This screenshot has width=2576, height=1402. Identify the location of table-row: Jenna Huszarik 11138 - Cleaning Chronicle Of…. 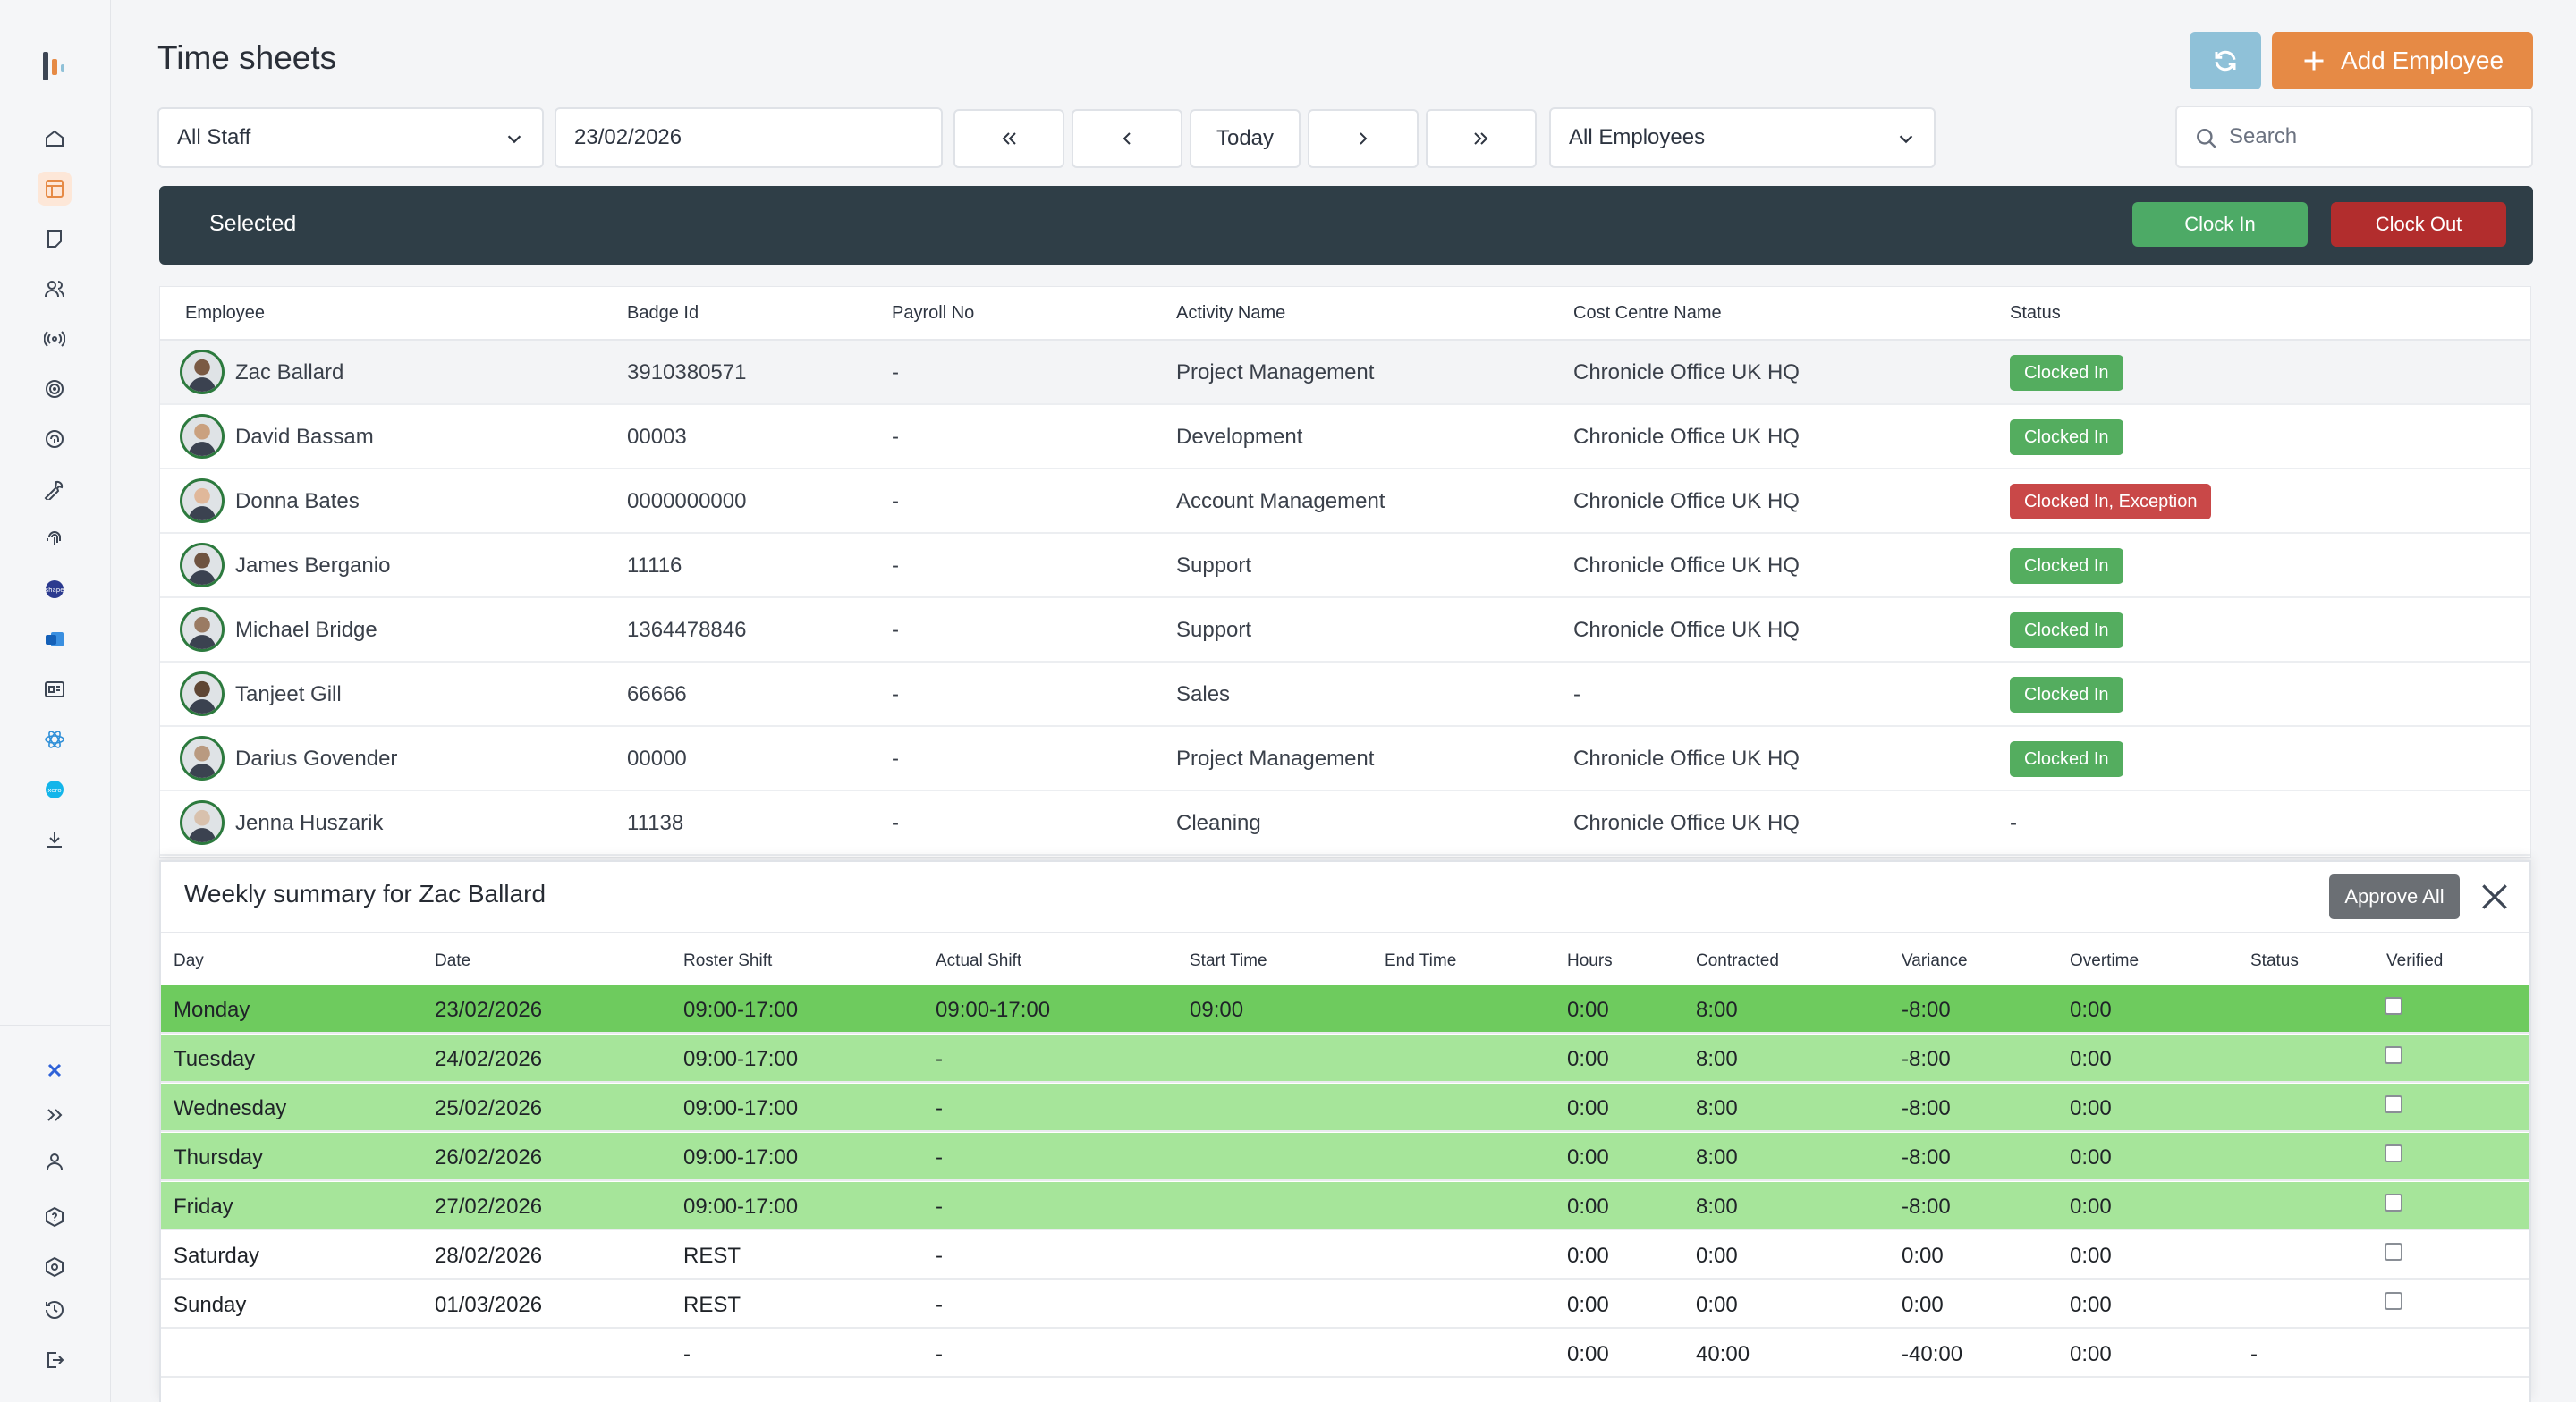
(1345, 823).